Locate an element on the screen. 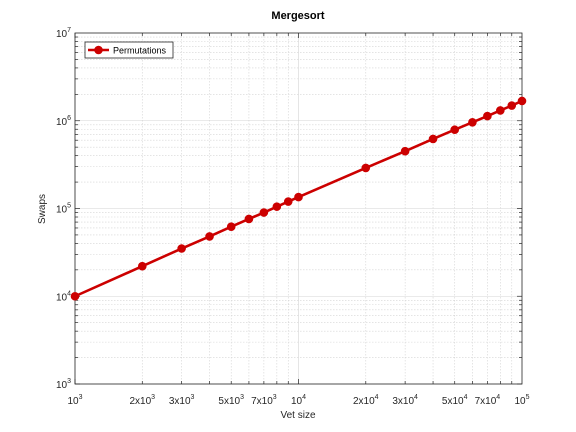  legend-box is located at coordinates (129, 50).